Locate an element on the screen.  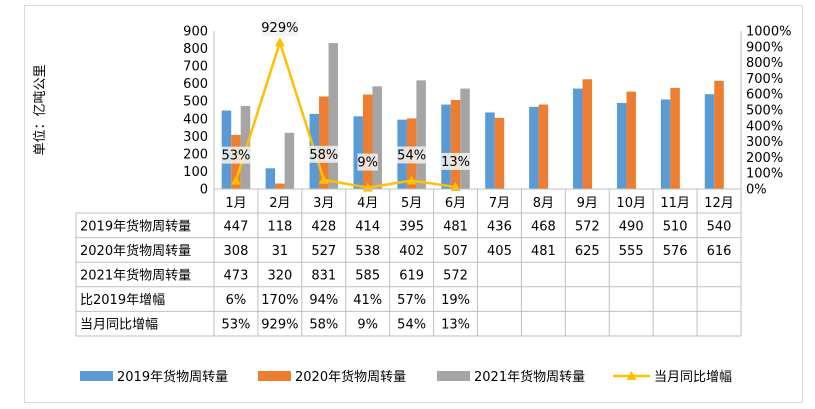
y-tick-label: 300 is located at coordinates (195, 137).